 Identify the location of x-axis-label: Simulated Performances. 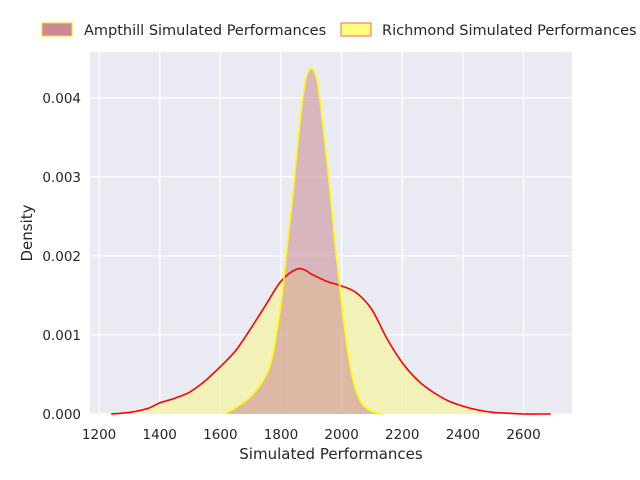
(331, 454).